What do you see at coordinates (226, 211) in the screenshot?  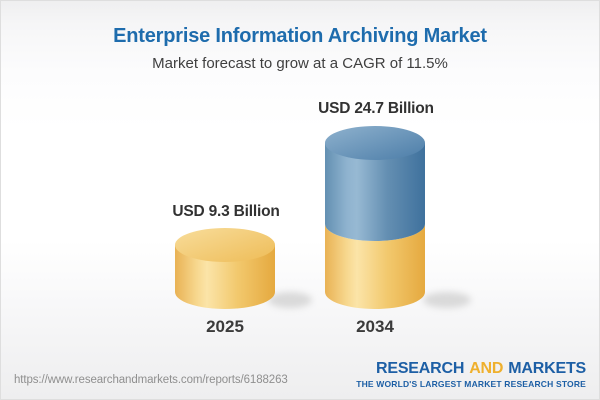 I see `value-label-2025: USD 9.3 Billion` at bounding box center [226, 211].